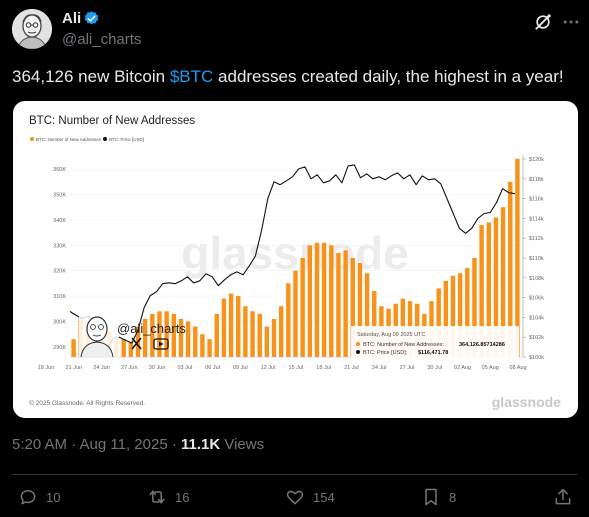 Image resolution: width=589 pixels, height=517 pixels. I want to click on reply-icon, so click(28, 497).